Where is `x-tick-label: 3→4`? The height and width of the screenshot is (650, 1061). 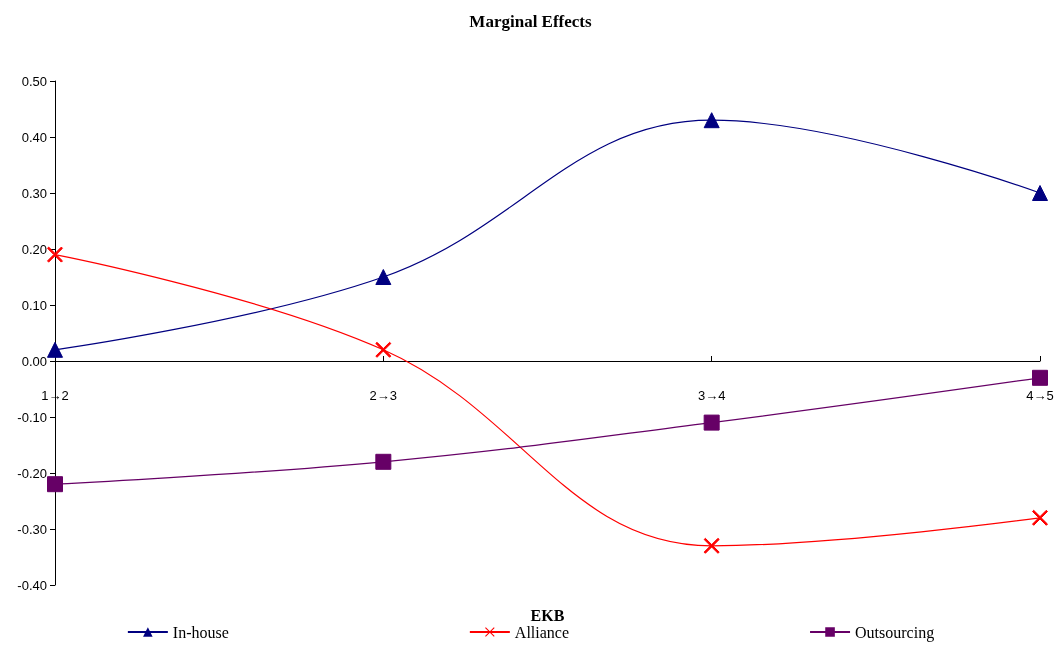
x-tick-label: 3→4 is located at coordinates (711, 395).